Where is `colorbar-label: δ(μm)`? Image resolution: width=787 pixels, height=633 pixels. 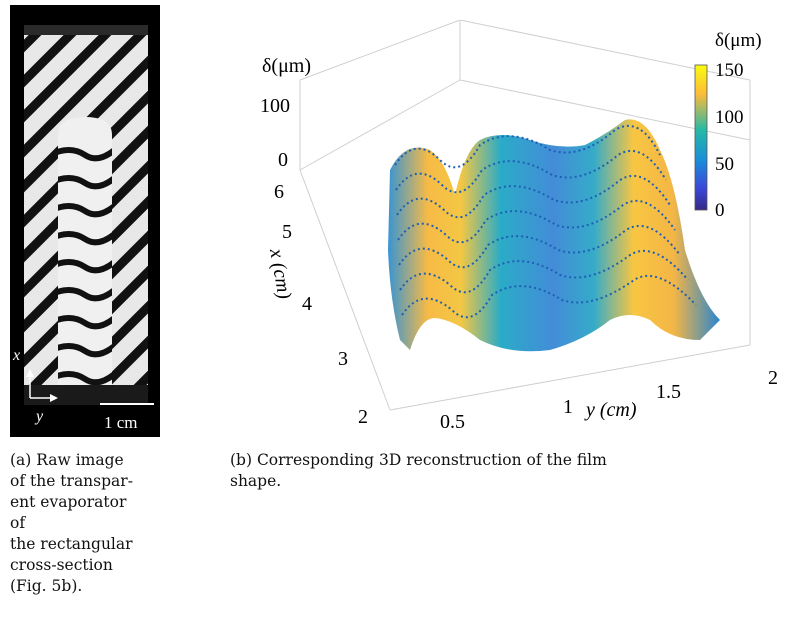
colorbar-label: δ(μm) is located at coordinates (738, 40).